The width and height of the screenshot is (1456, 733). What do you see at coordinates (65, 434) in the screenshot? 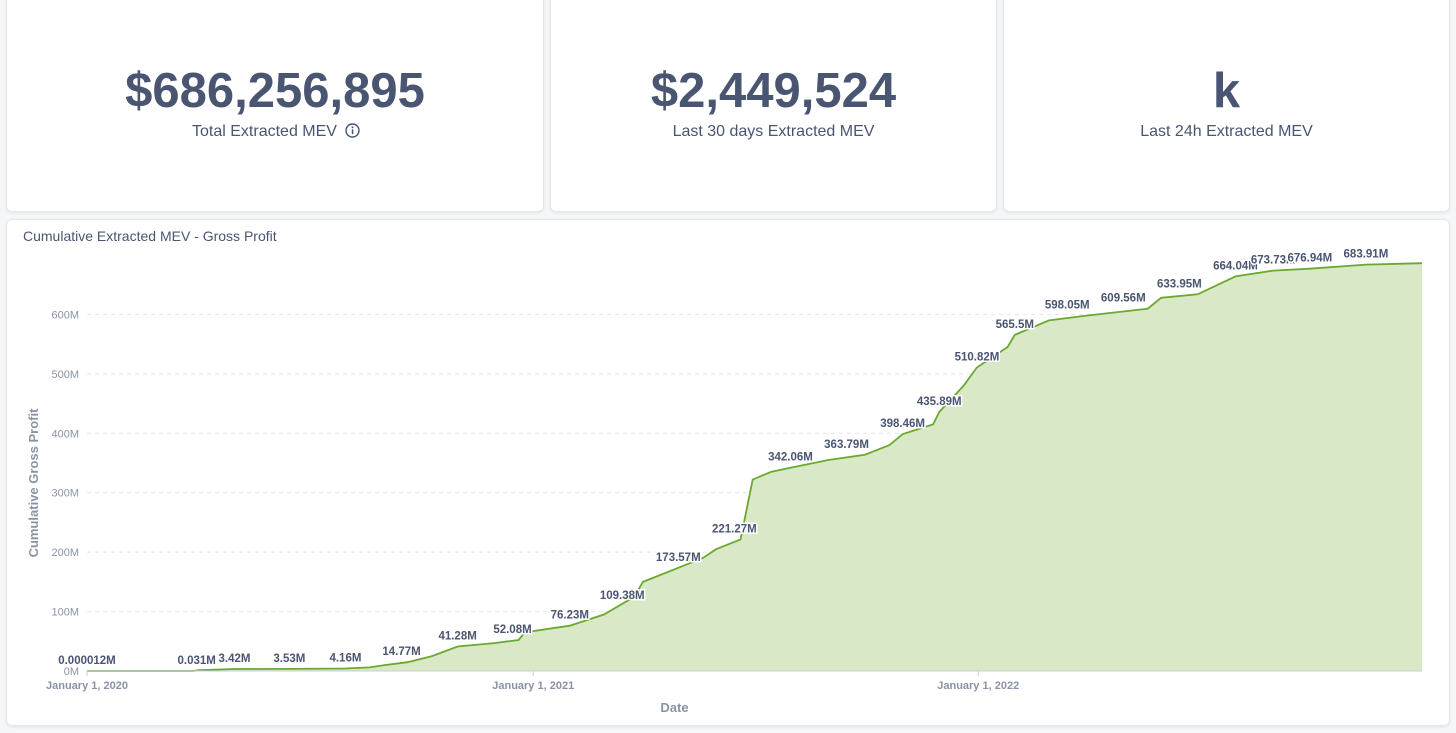
I see `y-tick-label: 400M` at bounding box center [65, 434].